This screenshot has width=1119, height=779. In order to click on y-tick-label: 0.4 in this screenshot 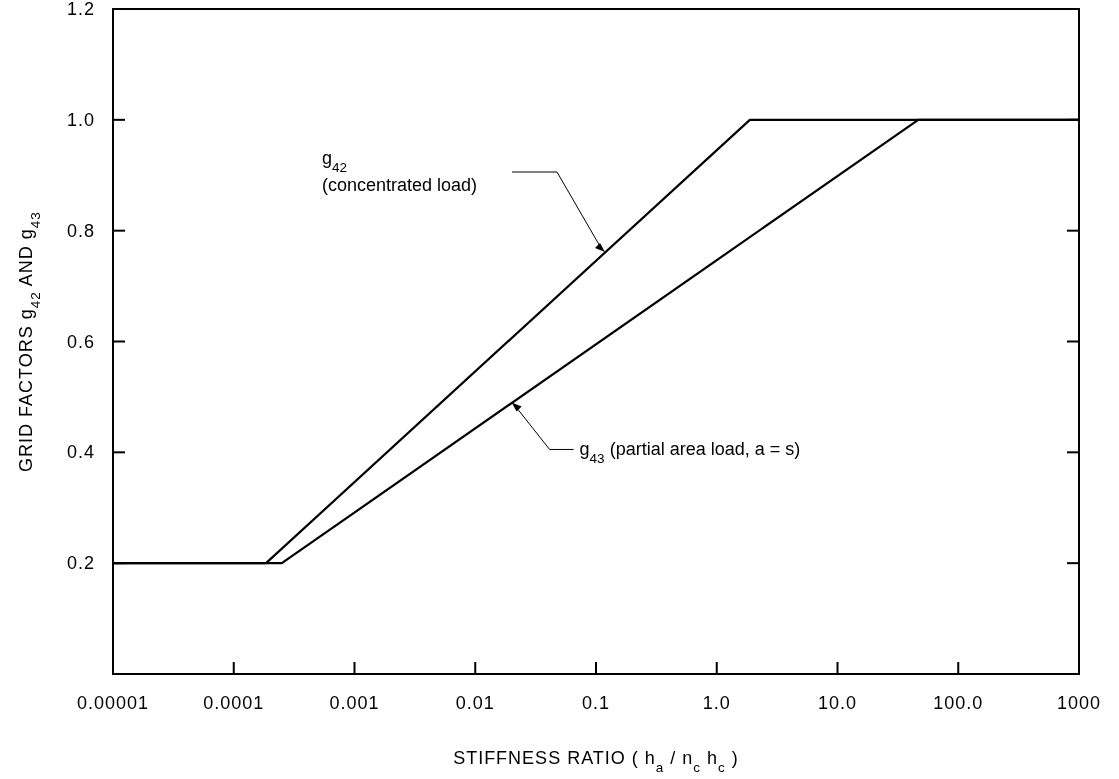, I will do `click(80, 452)`.